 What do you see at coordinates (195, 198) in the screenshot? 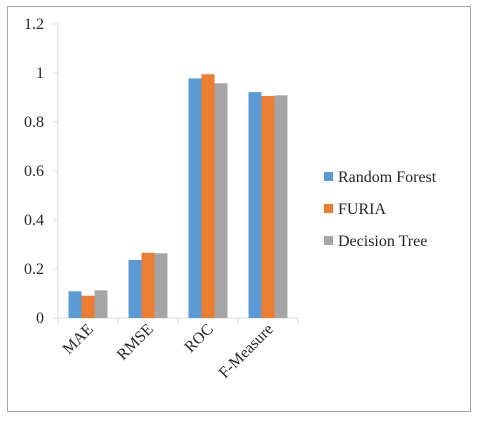
I see `bar-random-forest-roc` at bounding box center [195, 198].